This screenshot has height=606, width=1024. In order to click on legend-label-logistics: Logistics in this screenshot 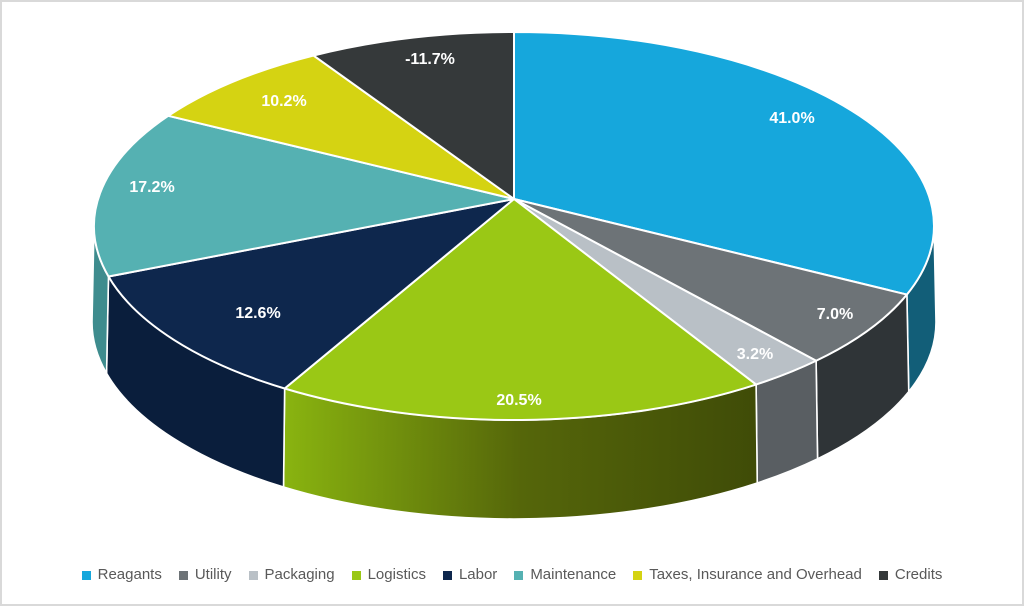, I will do `click(396, 574)`.